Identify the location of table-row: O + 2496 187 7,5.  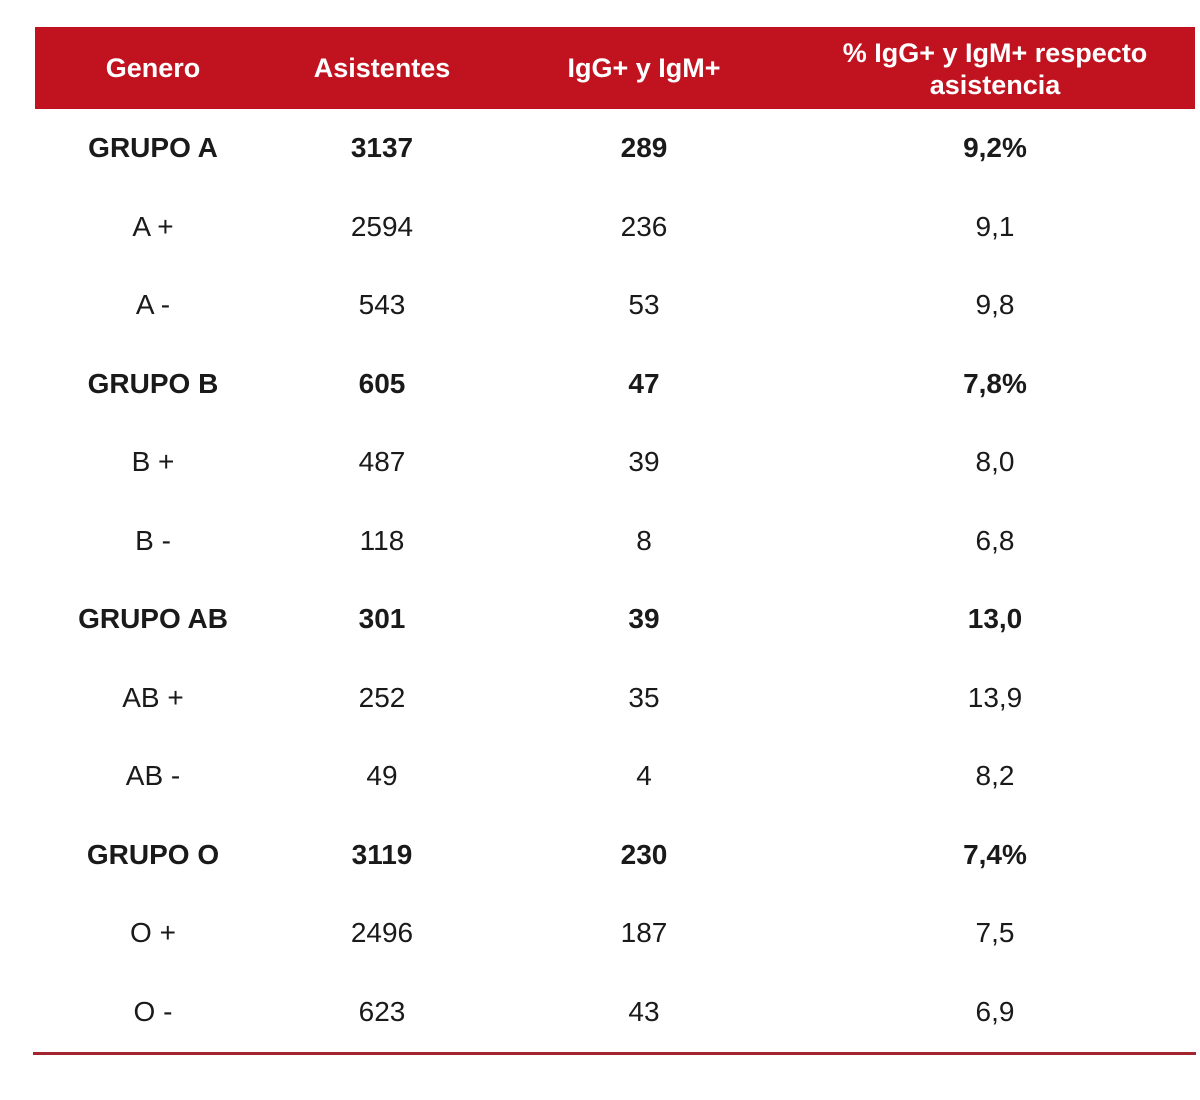
(615, 933).